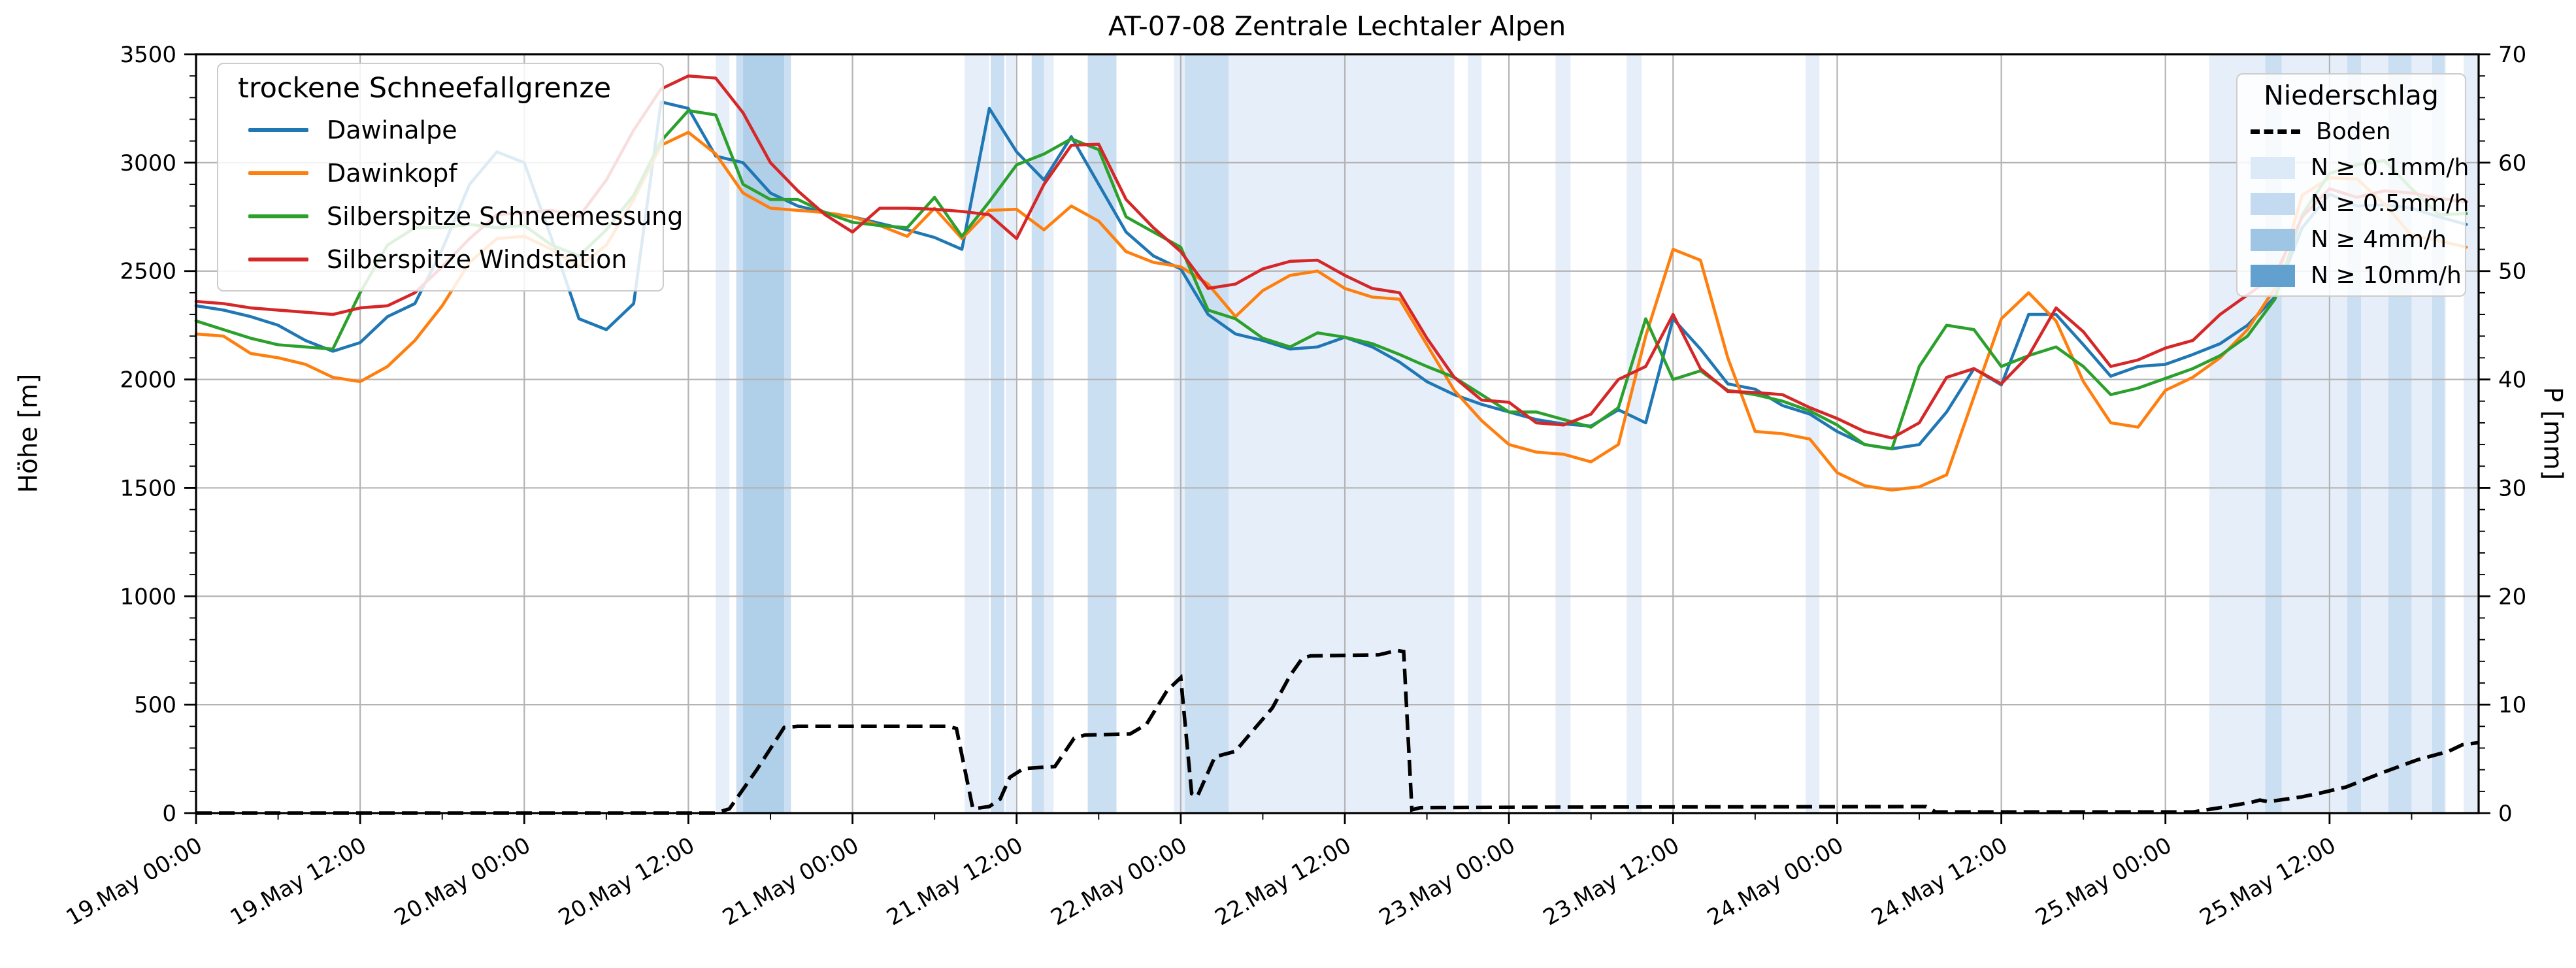 Image resolution: width=2576 pixels, height=968 pixels. What do you see at coordinates (392, 130) in the screenshot?
I see `legend-item-label: Dawinalpe` at bounding box center [392, 130].